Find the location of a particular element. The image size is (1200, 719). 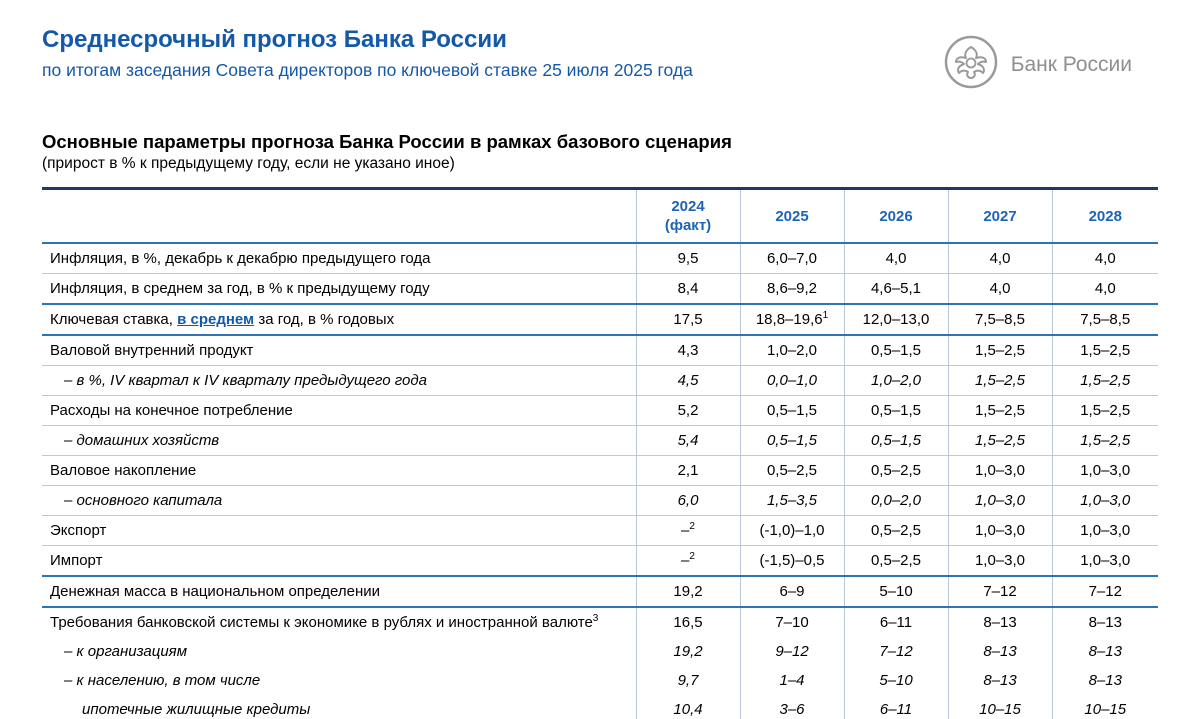

cell-value: 7,5–8,5 is located at coordinates (1104, 320).